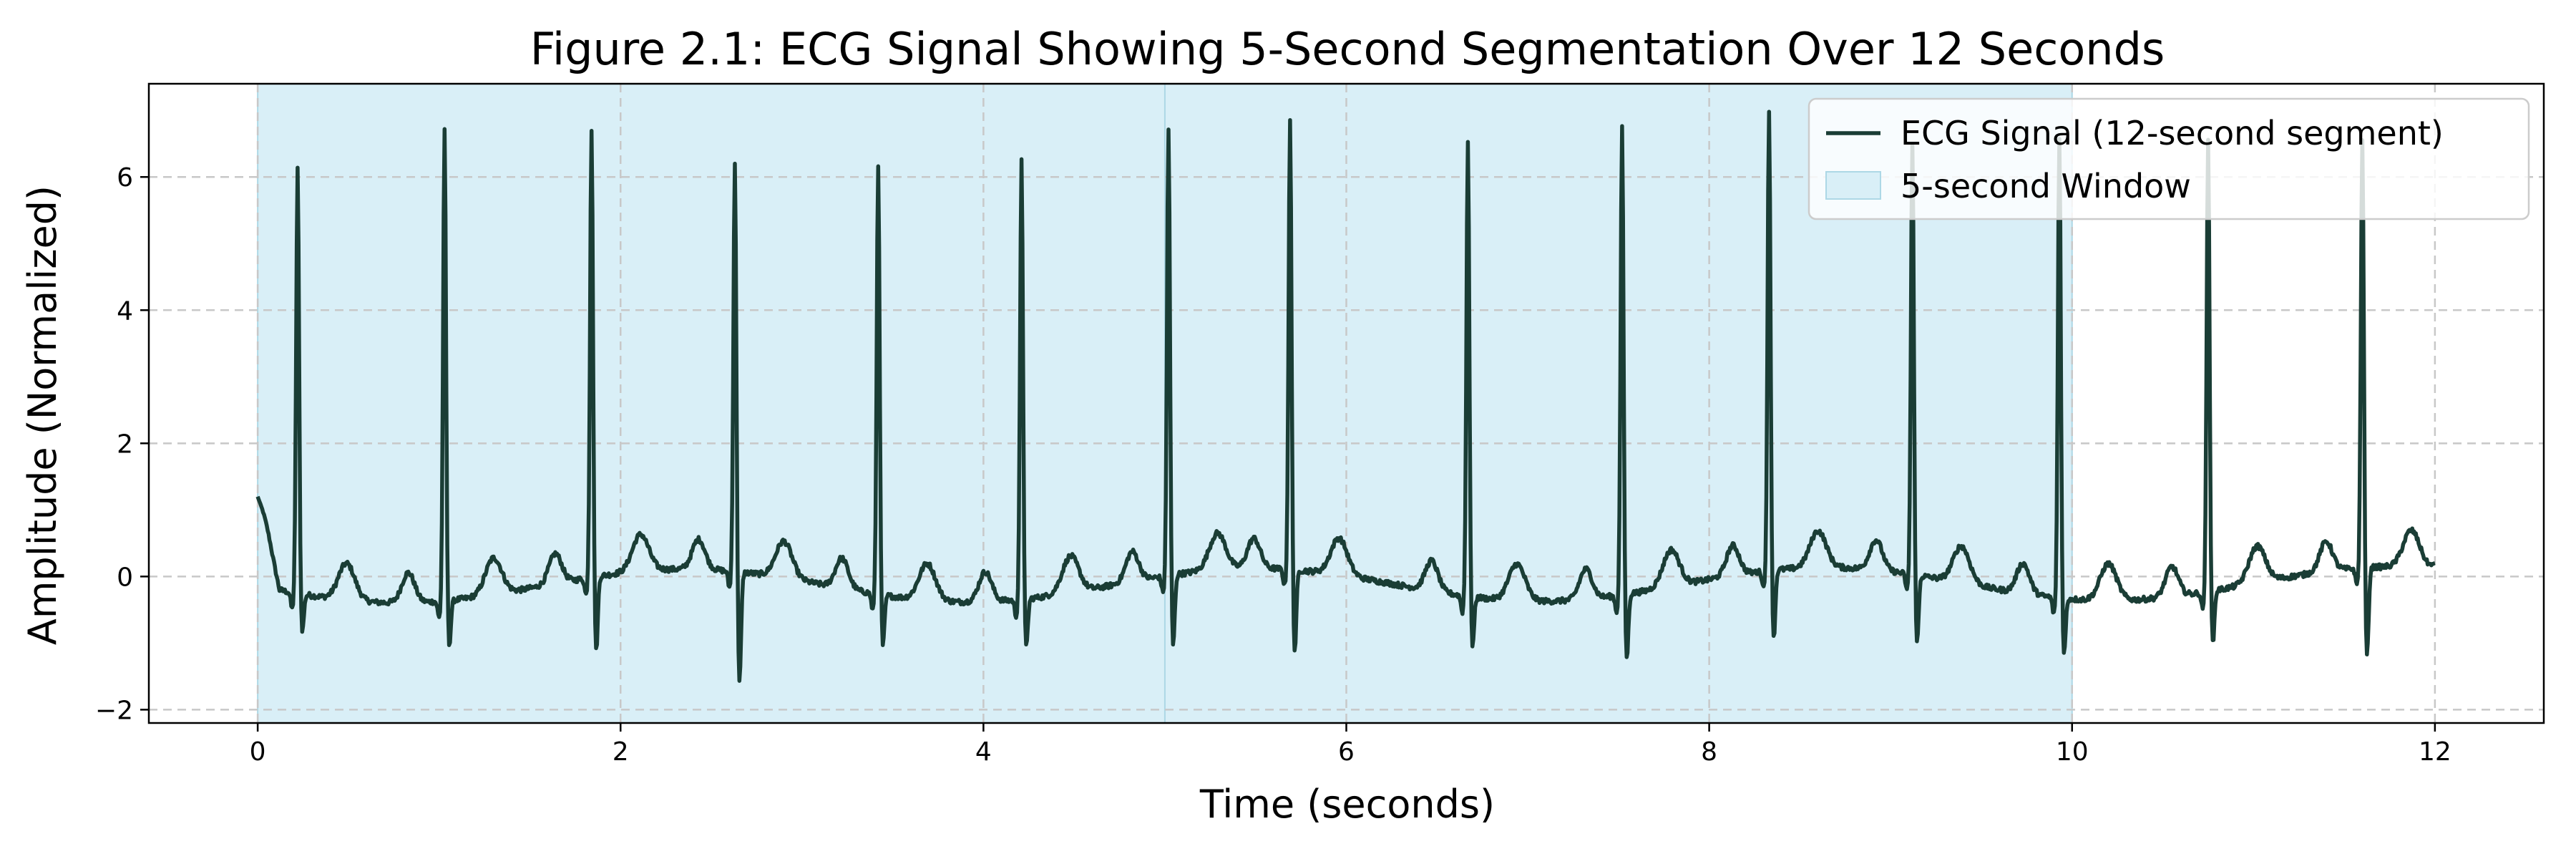 This screenshot has width=2576, height=859. I want to click on x-tick-label: 0, so click(258, 752).